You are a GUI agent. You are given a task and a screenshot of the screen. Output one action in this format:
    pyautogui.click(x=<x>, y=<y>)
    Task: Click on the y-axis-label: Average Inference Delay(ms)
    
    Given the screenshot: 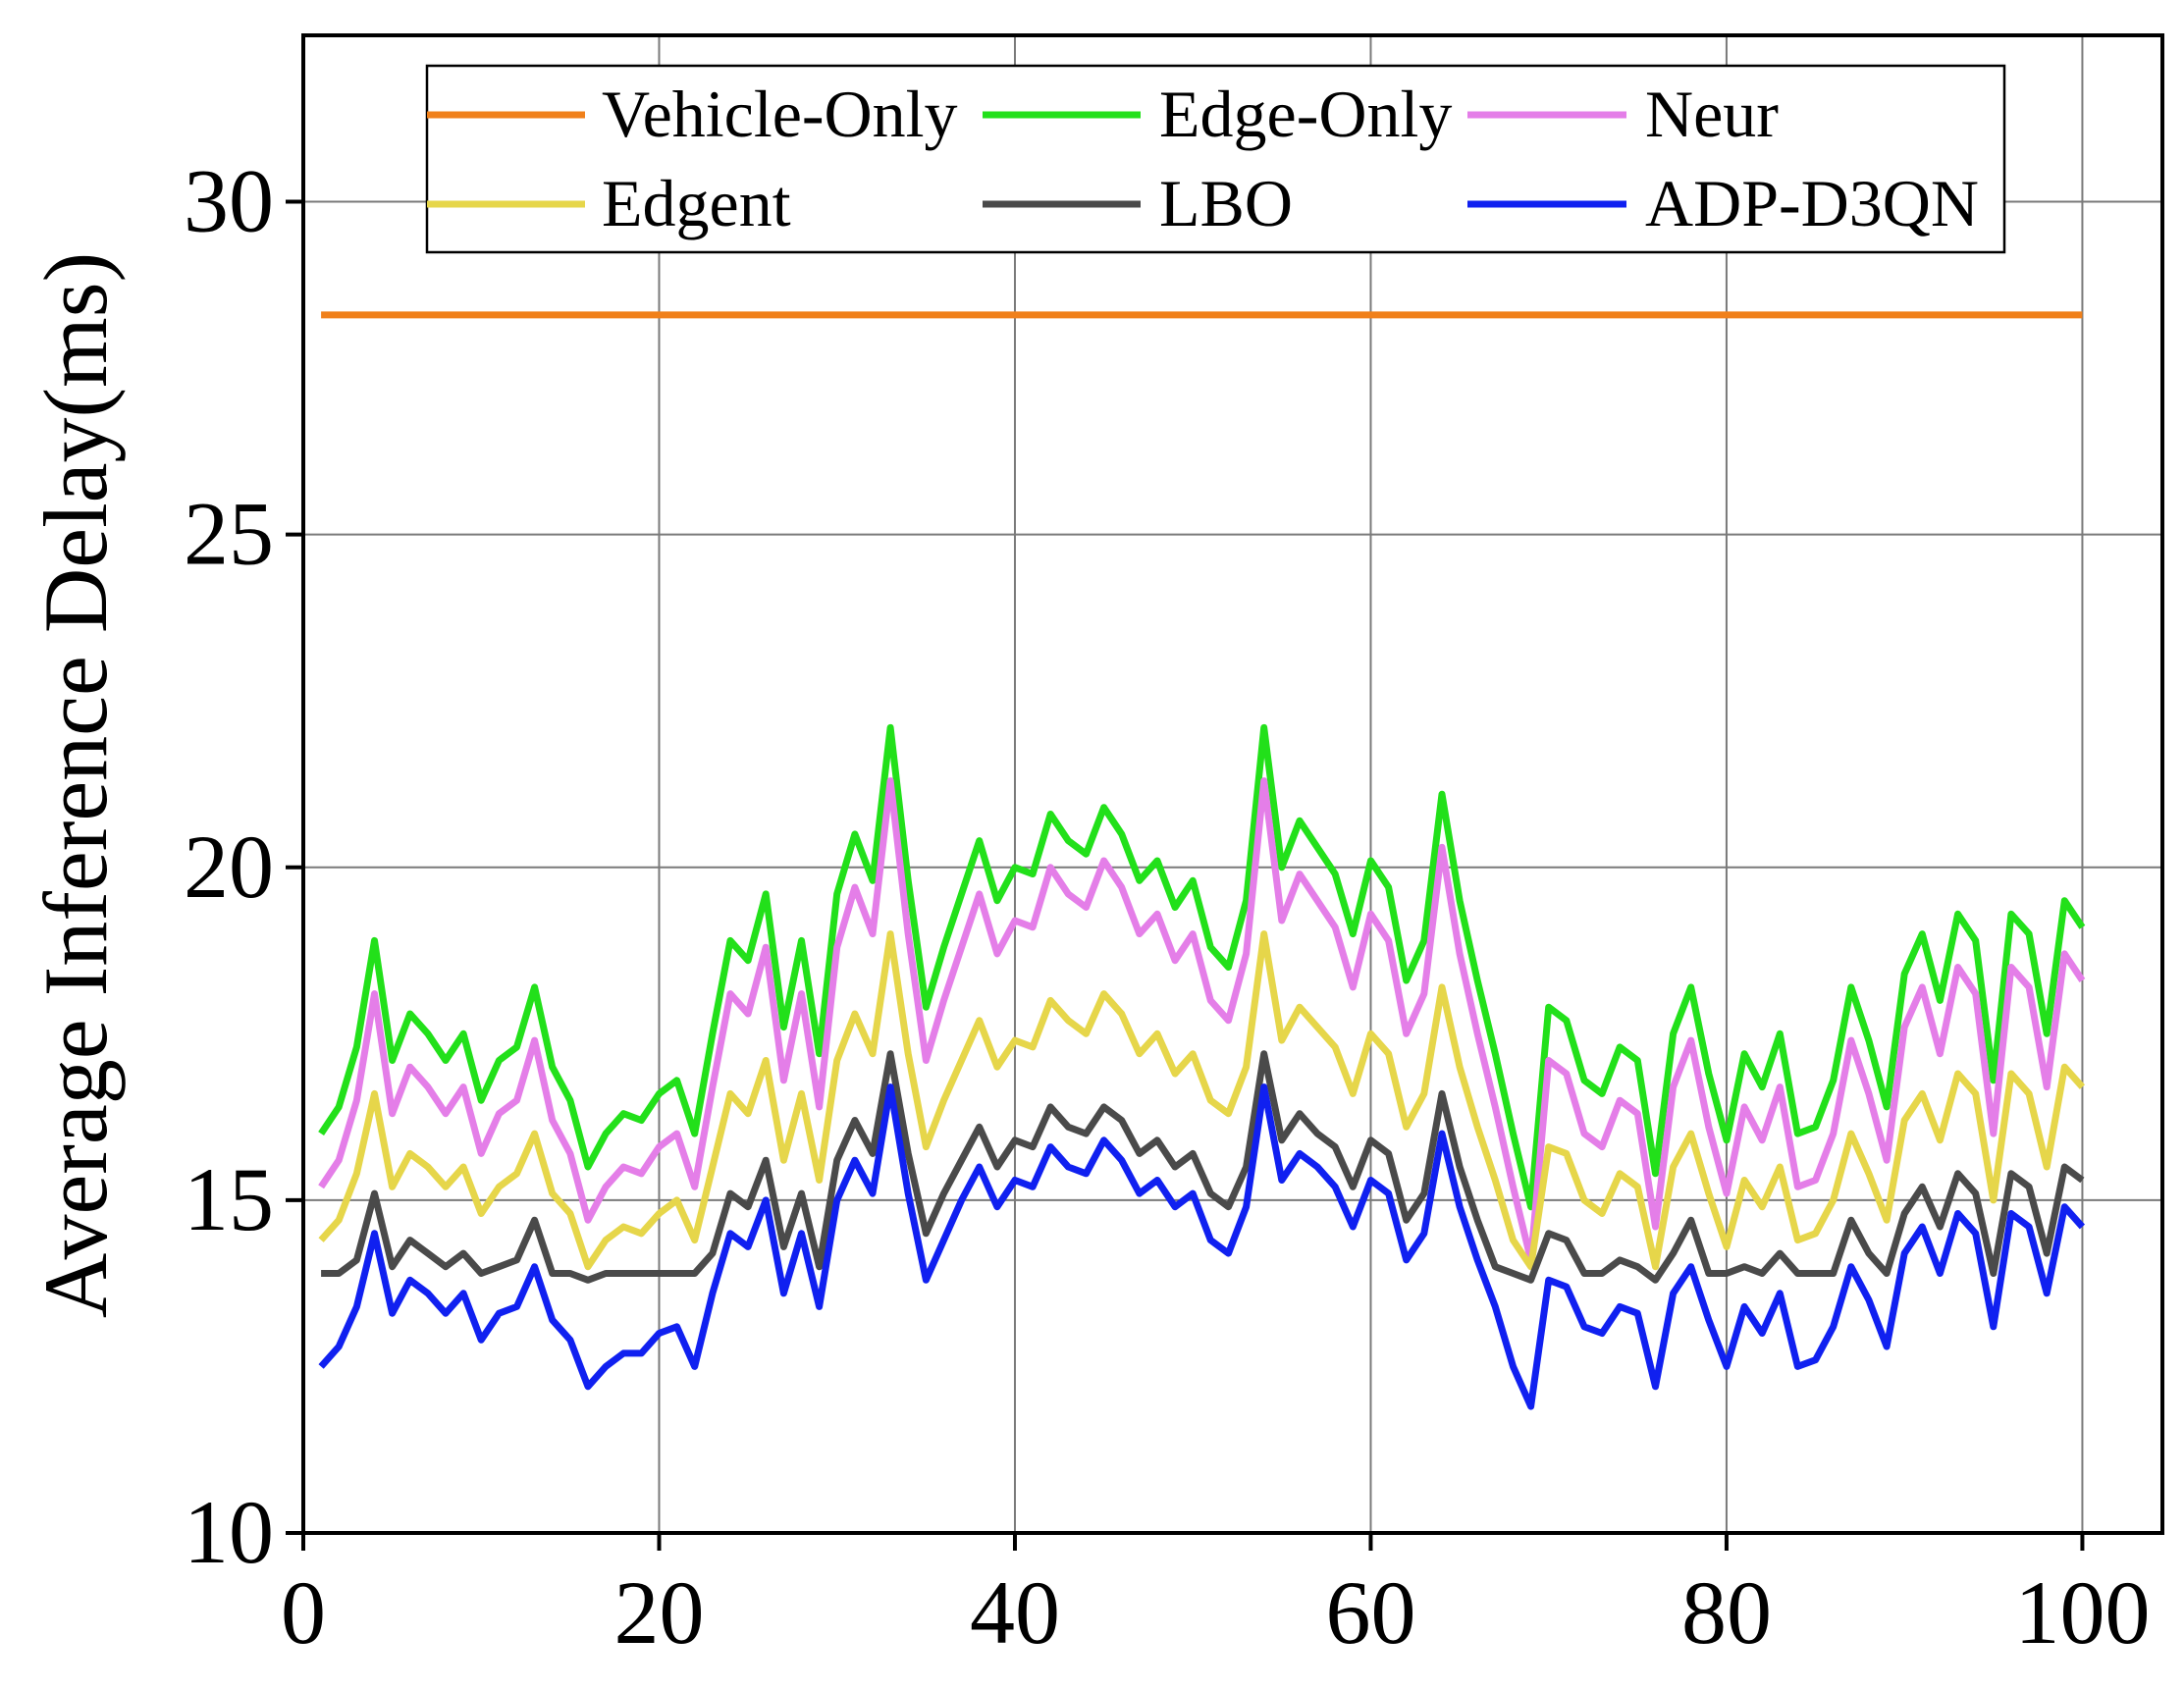 What is the action you would take?
    pyautogui.click(x=76, y=785)
    